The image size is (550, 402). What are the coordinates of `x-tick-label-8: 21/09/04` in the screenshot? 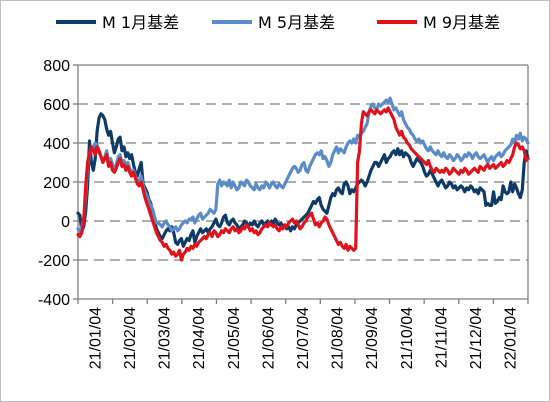 It's located at (372, 338).